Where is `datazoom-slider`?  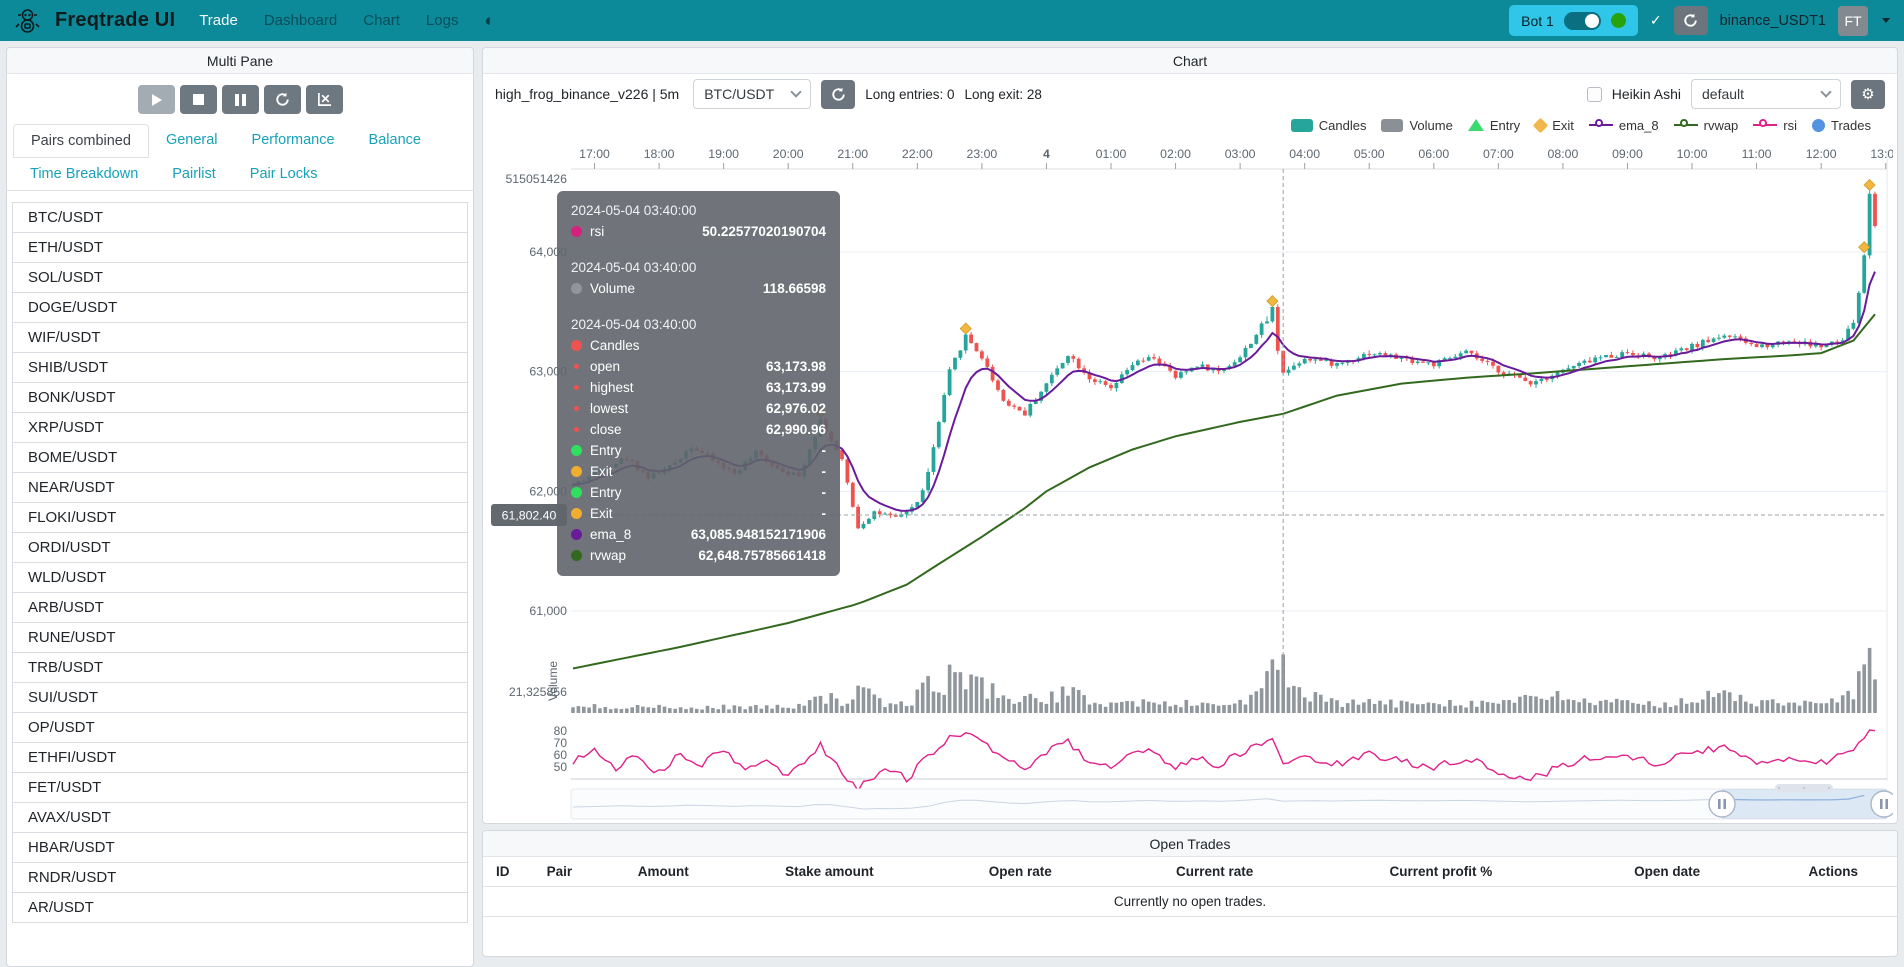 datazoom-slider is located at coordinates (1231, 802).